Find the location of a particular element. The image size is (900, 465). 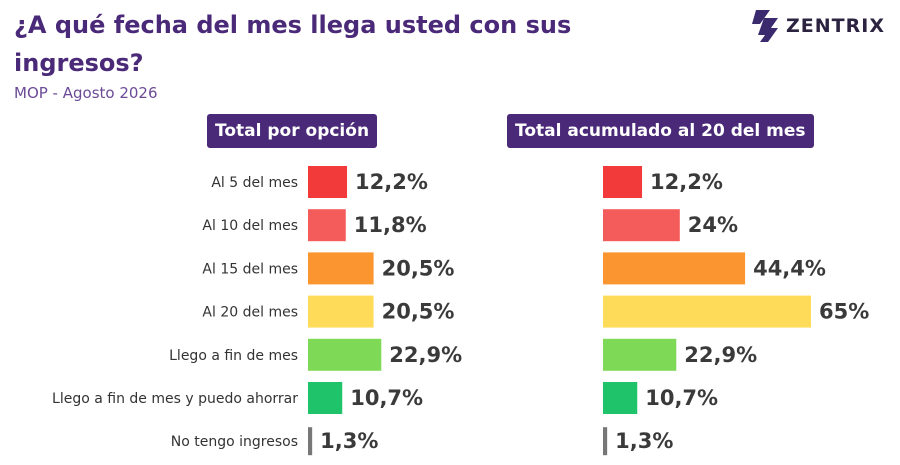

chart1-value-label-2: 11,8% is located at coordinates (390, 225).